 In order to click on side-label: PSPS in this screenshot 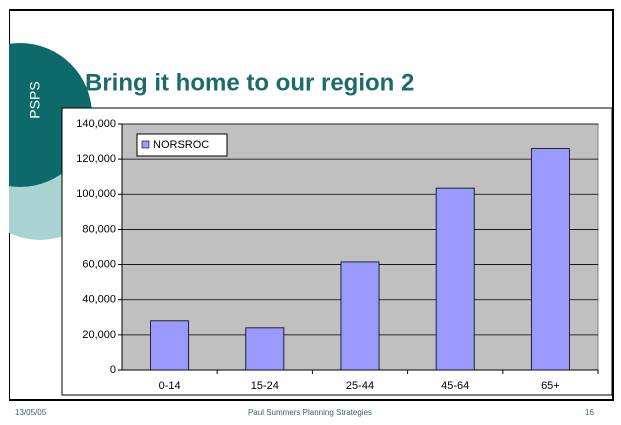, I will do `click(35, 99)`.